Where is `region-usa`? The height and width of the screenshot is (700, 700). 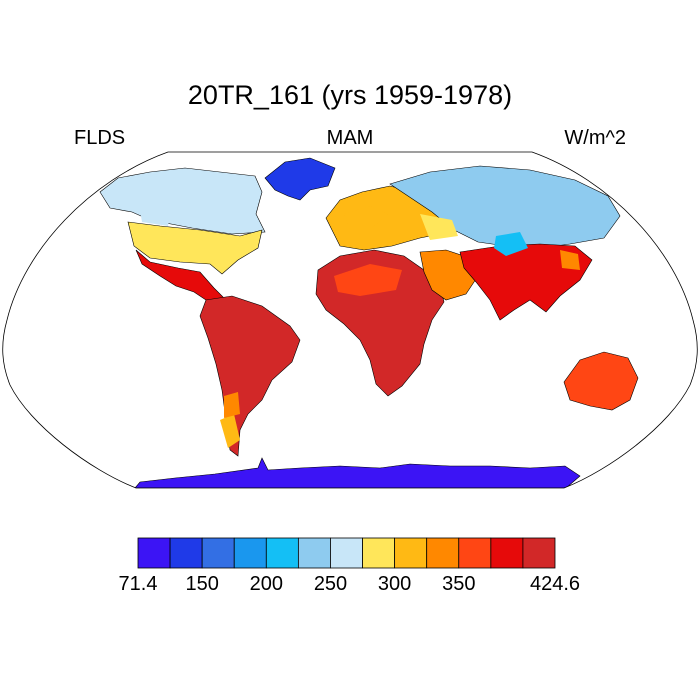
region-usa is located at coordinates (195, 248).